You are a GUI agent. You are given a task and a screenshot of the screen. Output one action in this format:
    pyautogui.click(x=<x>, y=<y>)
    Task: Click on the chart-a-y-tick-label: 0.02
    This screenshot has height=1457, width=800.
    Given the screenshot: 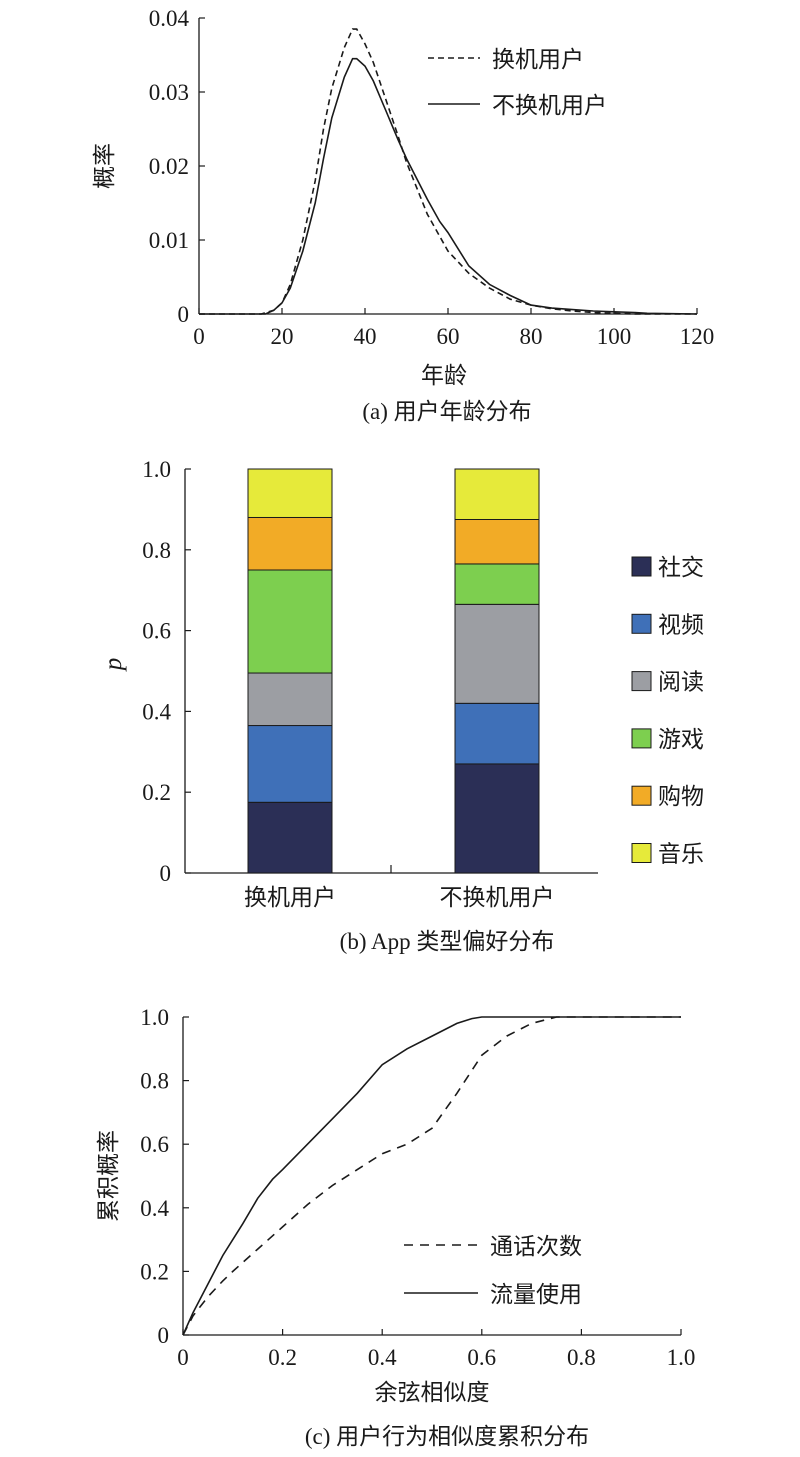 What is the action you would take?
    pyautogui.click(x=169, y=166)
    